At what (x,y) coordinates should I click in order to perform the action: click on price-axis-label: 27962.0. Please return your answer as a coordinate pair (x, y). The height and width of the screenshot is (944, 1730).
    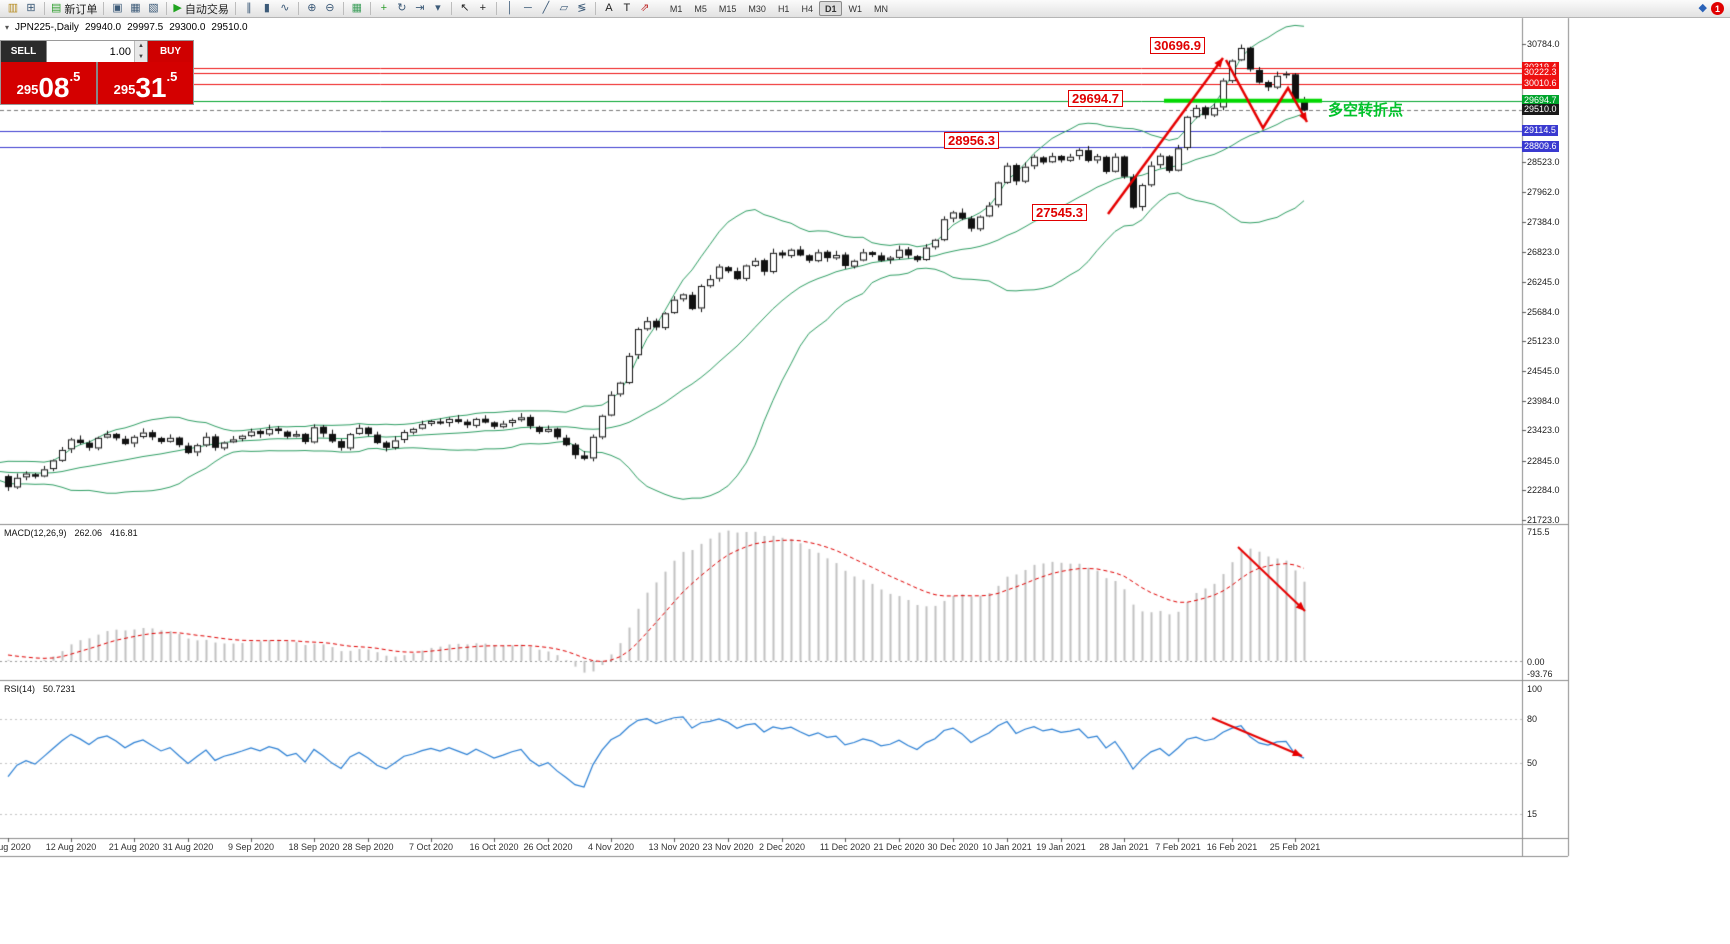
    Looking at the image, I should click on (1543, 191).